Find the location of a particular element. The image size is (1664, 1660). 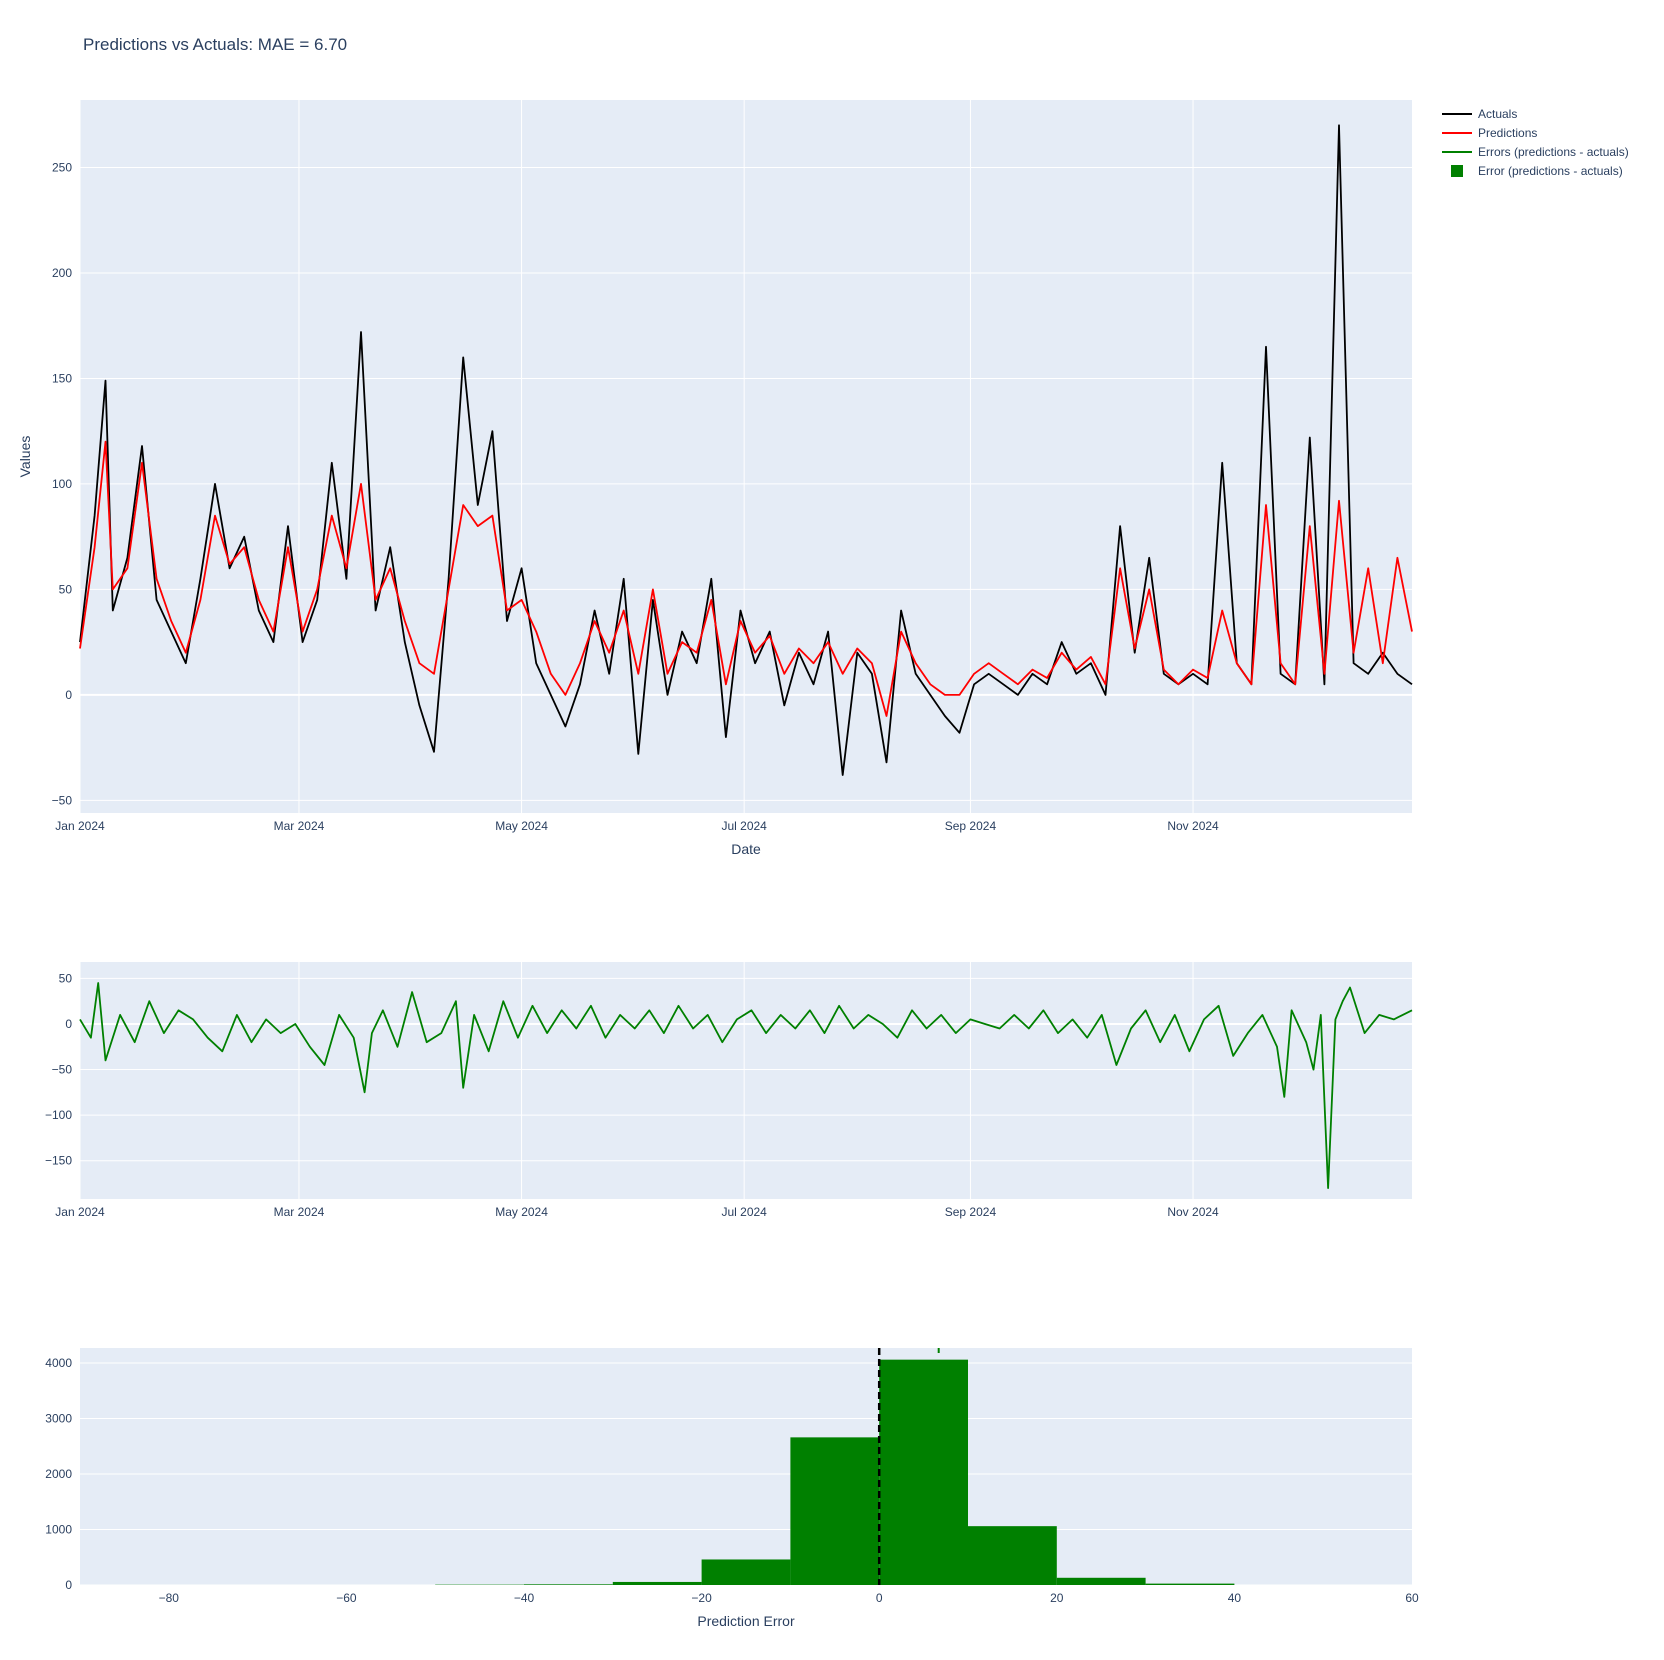

histogram-ytick-label: 2000 is located at coordinates (58, 1474).